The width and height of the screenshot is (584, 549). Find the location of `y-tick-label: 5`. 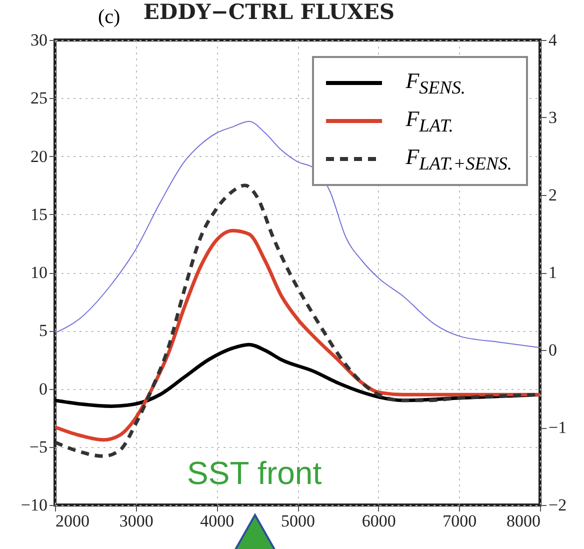

y-tick-label: 5 is located at coordinates (43, 330).